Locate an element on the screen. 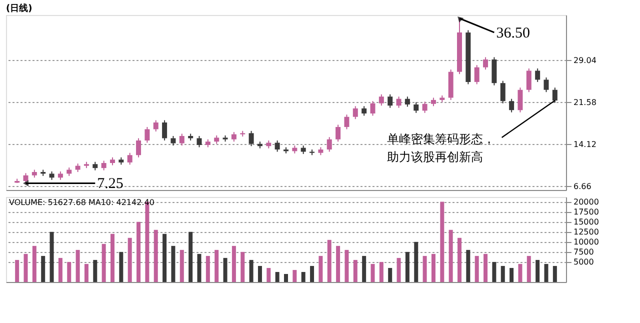  y-tick-label: 29.04 is located at coordinates (585, 60).